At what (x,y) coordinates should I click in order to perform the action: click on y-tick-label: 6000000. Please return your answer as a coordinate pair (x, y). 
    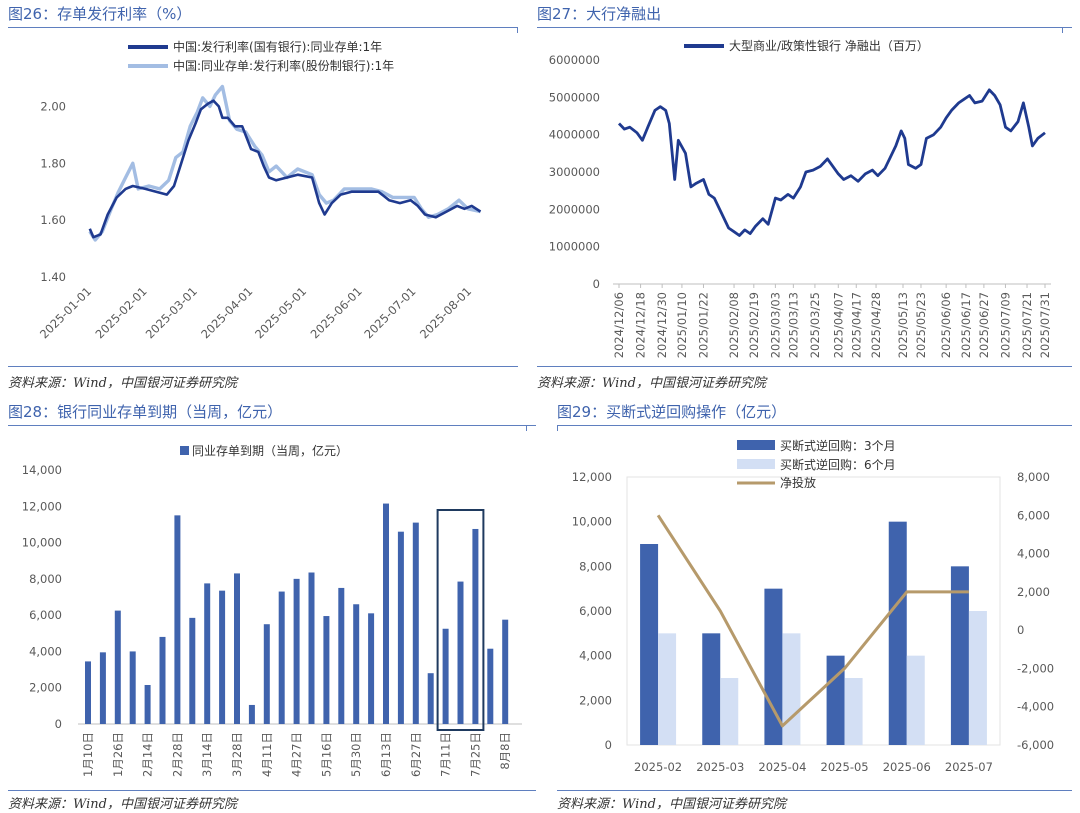
    Looking at the image, I should click on (574, 60).